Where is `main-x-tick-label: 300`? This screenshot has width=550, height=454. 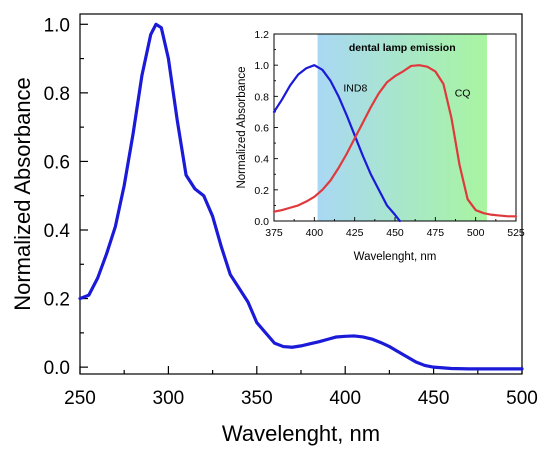 main-x-tick-label: 300 is located at coordinates (169, 398).